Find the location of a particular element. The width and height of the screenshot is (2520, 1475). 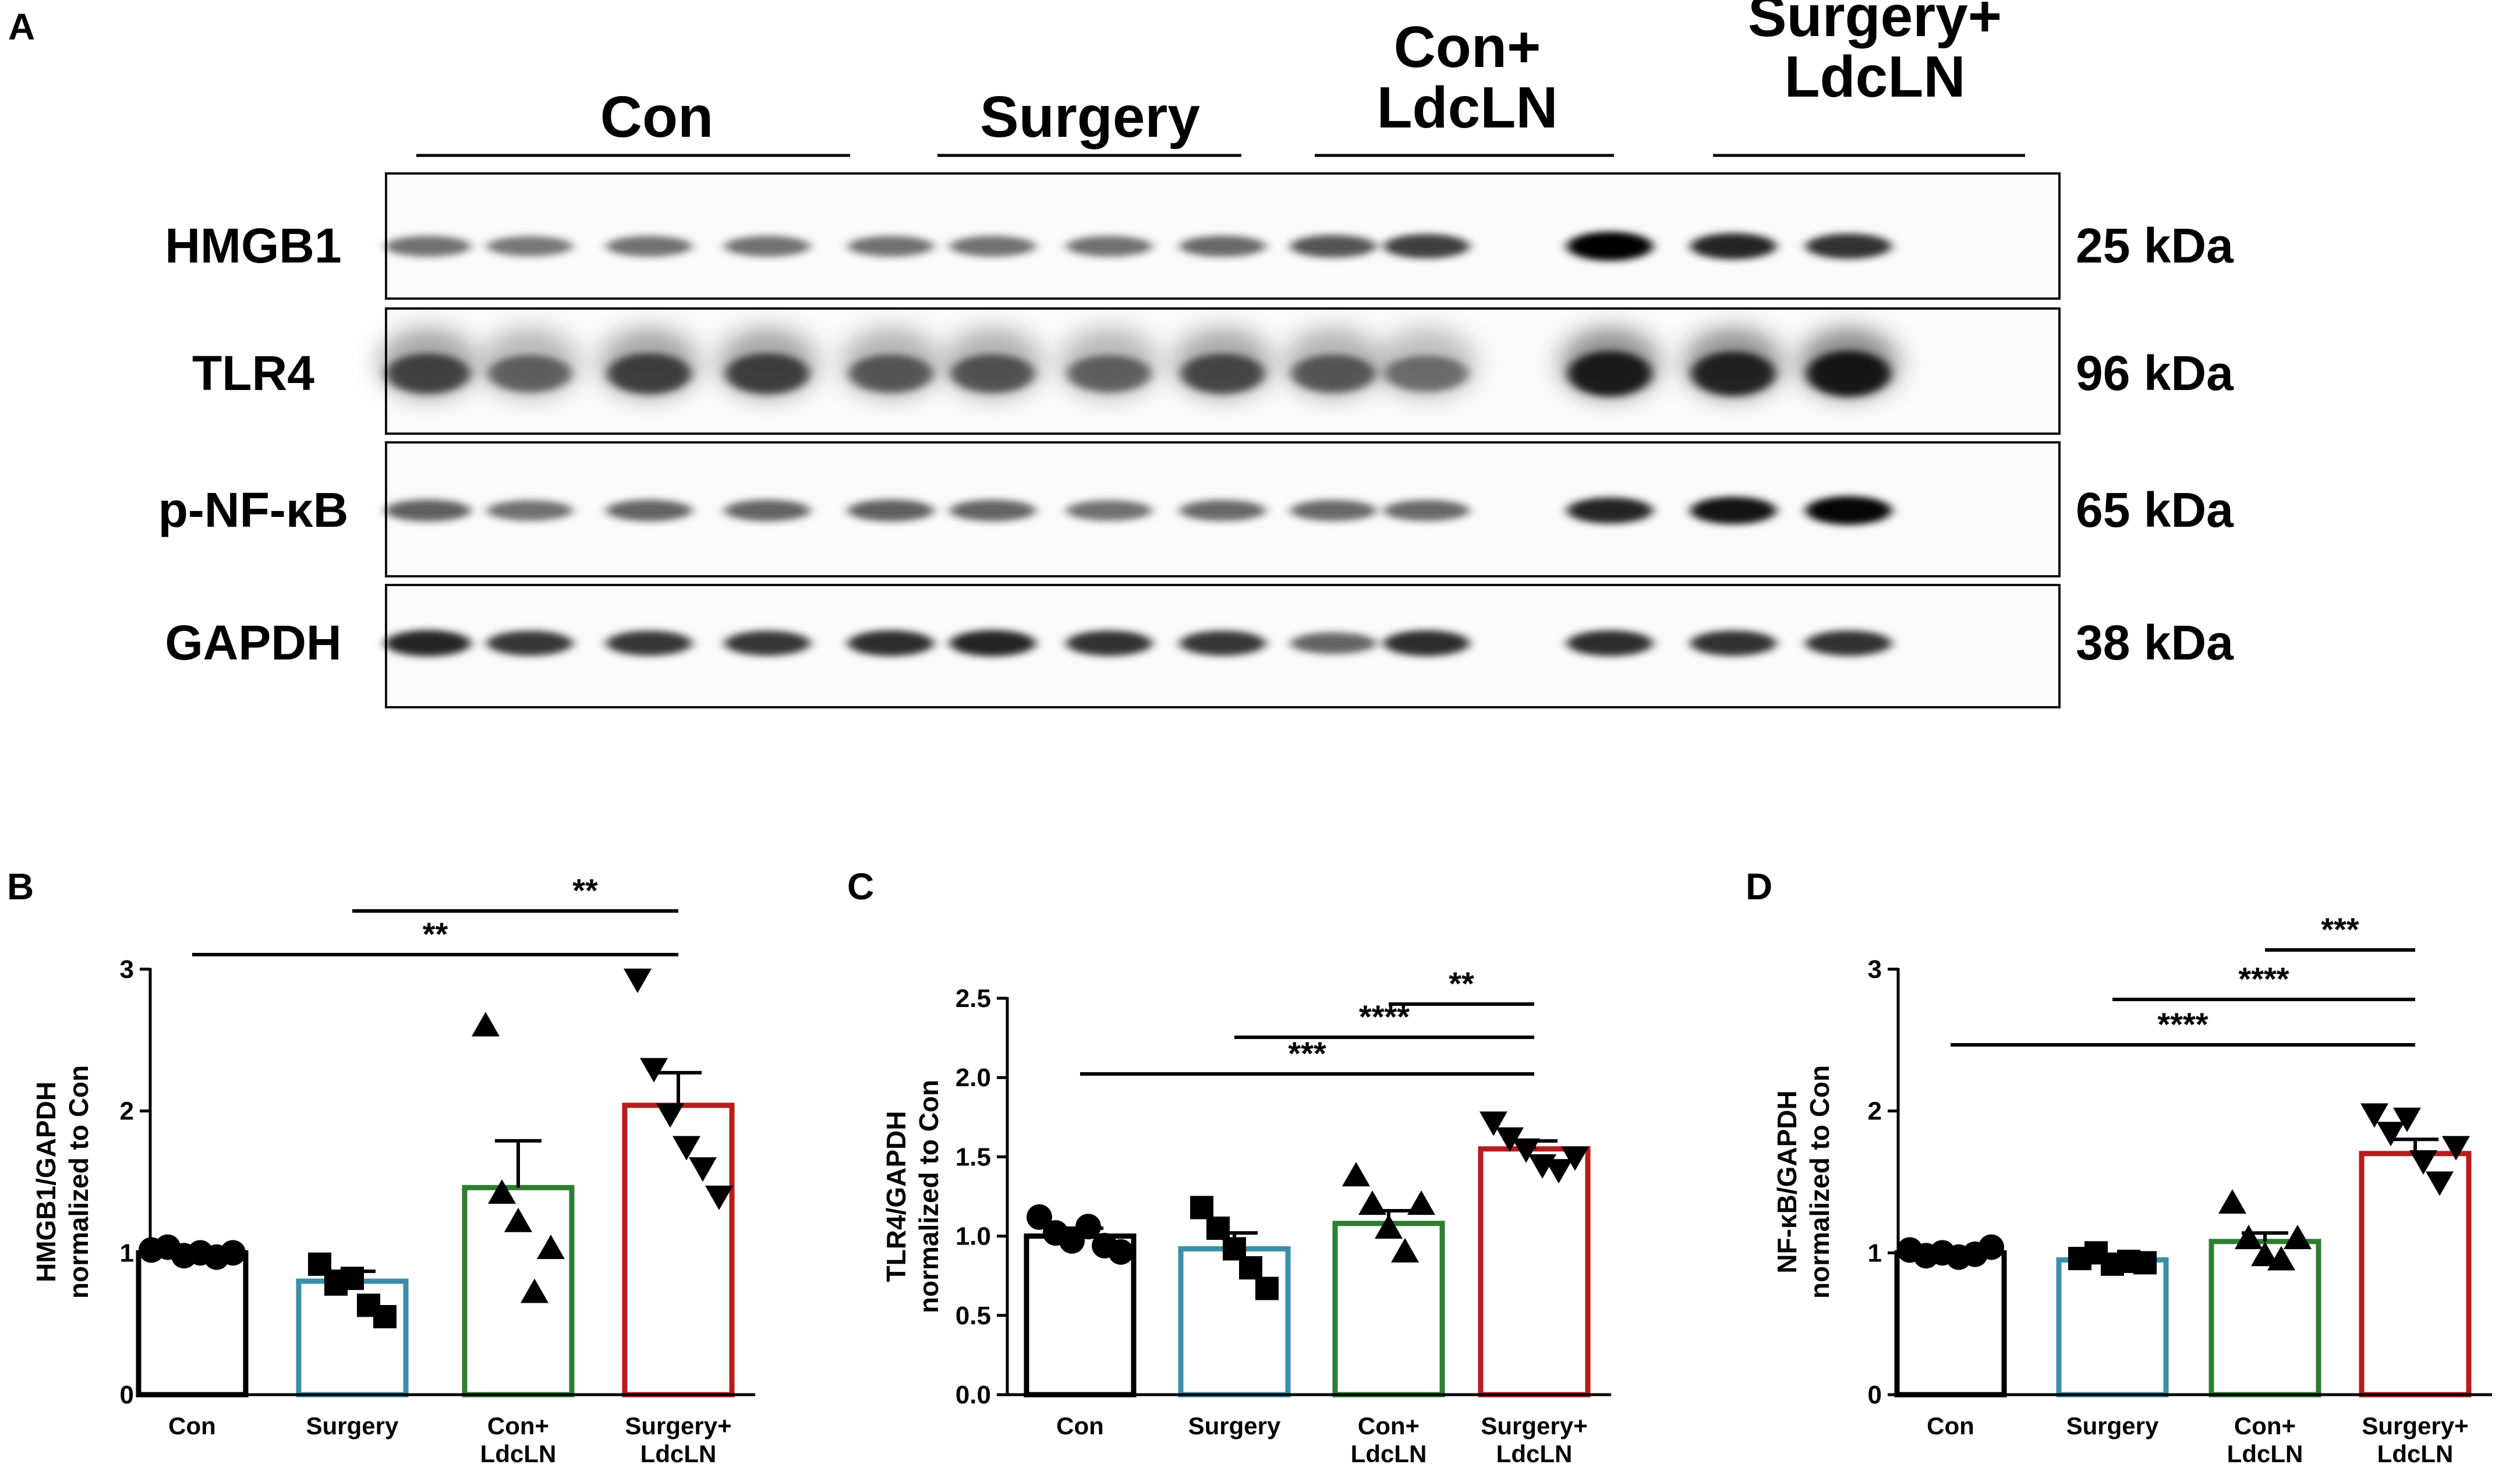

x-tick-label: Con+ LdcLN is located at coordinates (1389, 1439).